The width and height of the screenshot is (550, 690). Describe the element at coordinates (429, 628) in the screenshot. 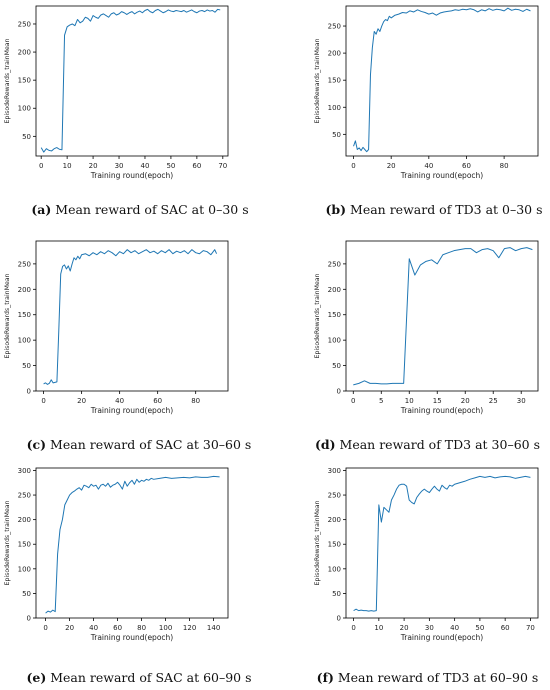

I see `x-tick-label: 30` at that location.